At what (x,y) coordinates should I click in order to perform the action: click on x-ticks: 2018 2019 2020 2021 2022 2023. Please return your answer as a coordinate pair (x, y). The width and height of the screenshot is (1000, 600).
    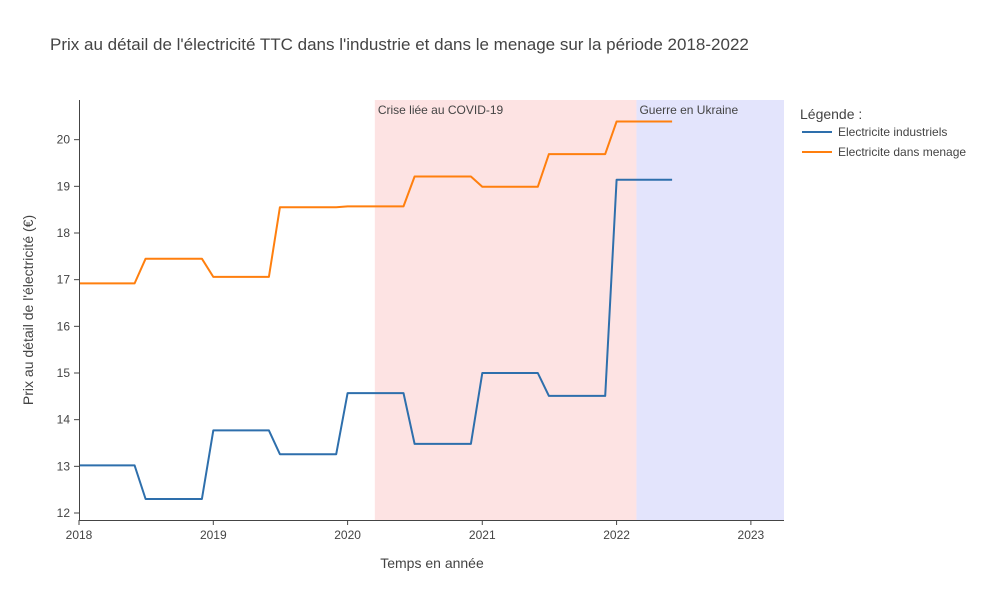
    Looking at the image, I should click on (415, 531).